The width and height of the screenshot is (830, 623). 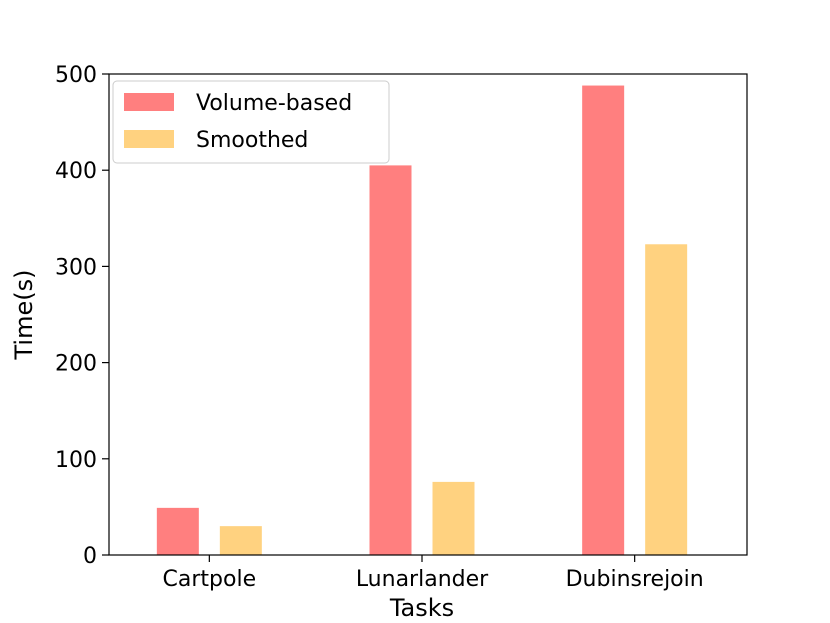 I want to click on legend-label-volume-based: Volume-based, so click(x=274, y=103).